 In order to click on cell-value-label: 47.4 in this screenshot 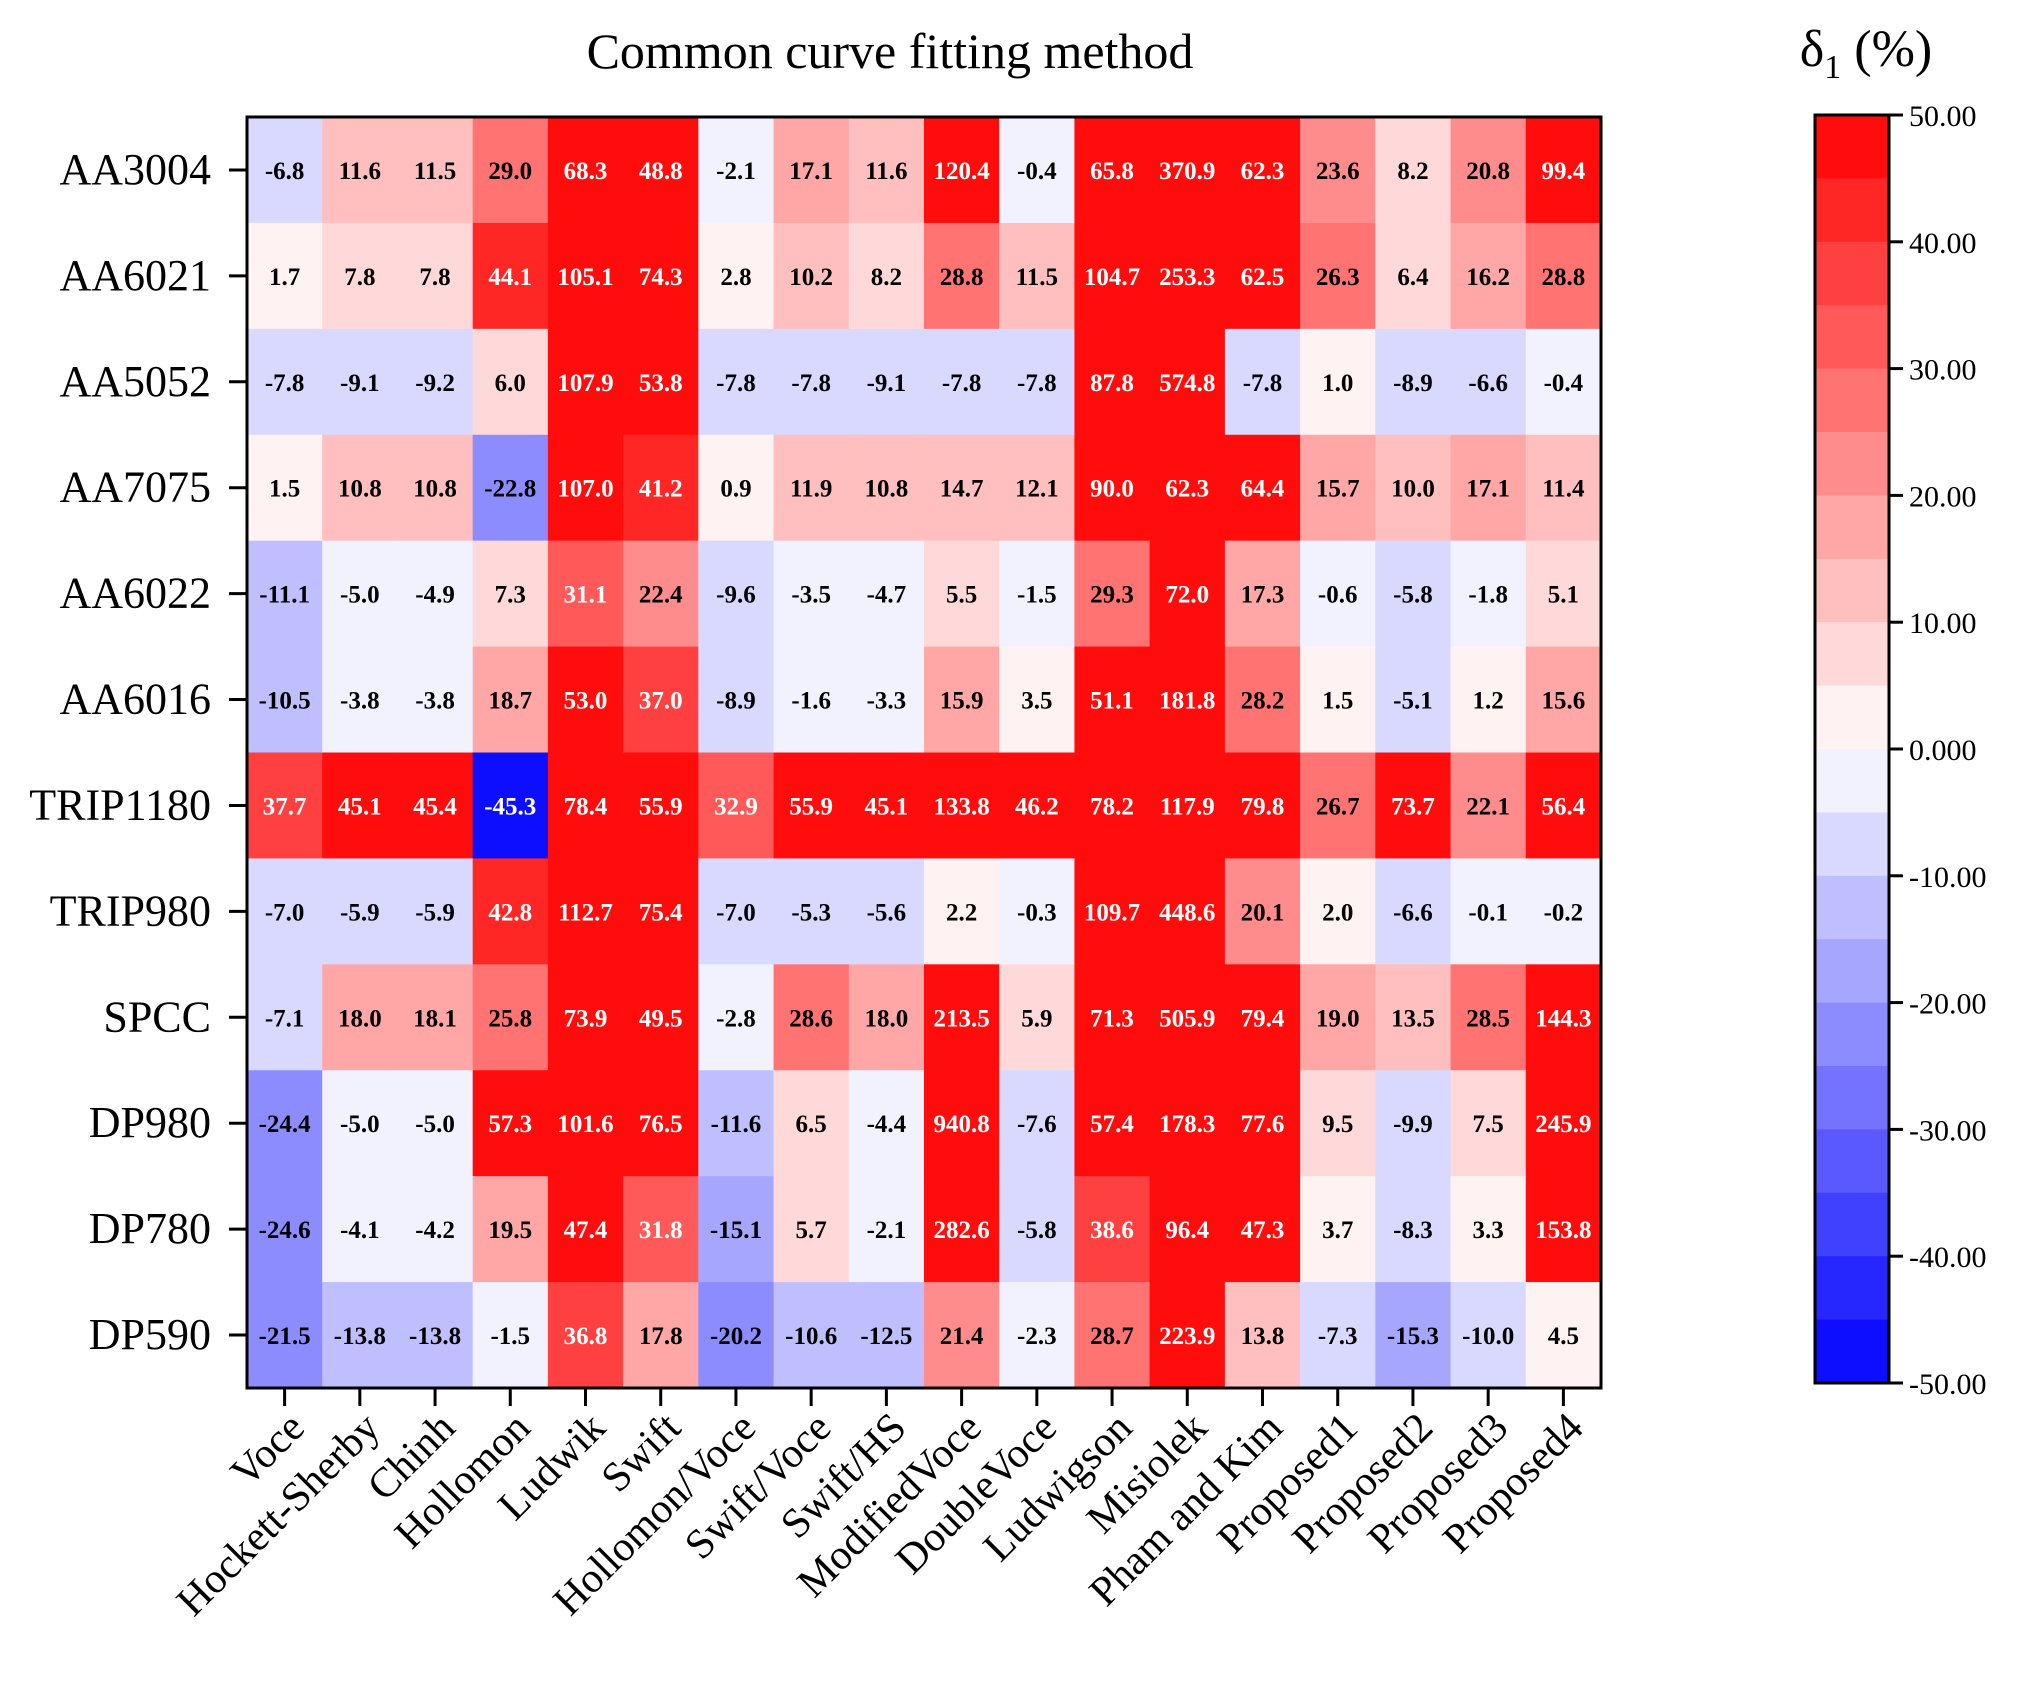, I will do `click(586, 1230)`.